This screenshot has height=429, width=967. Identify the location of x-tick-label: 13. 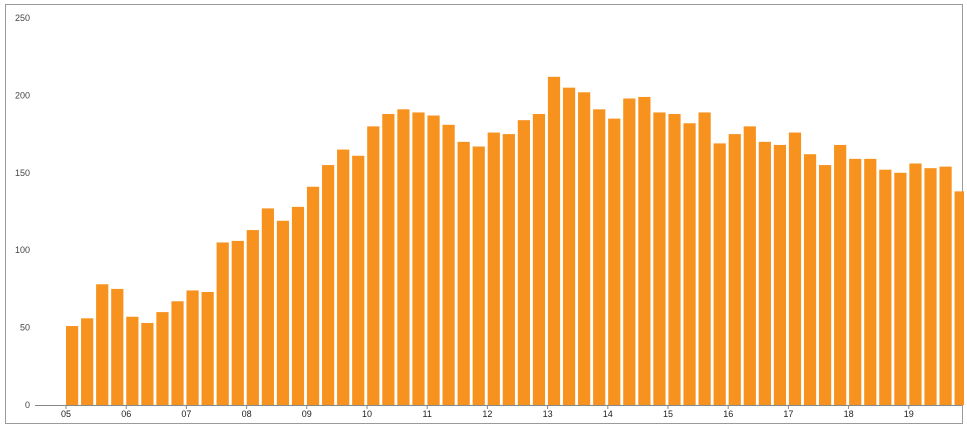
(548, 414).